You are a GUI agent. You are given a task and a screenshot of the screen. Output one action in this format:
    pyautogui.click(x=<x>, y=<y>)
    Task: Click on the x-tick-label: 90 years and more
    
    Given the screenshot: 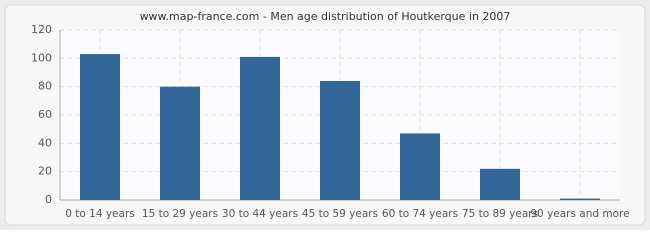 What is the action you would take?
    pyautogui.click(x=579, y=214)
    